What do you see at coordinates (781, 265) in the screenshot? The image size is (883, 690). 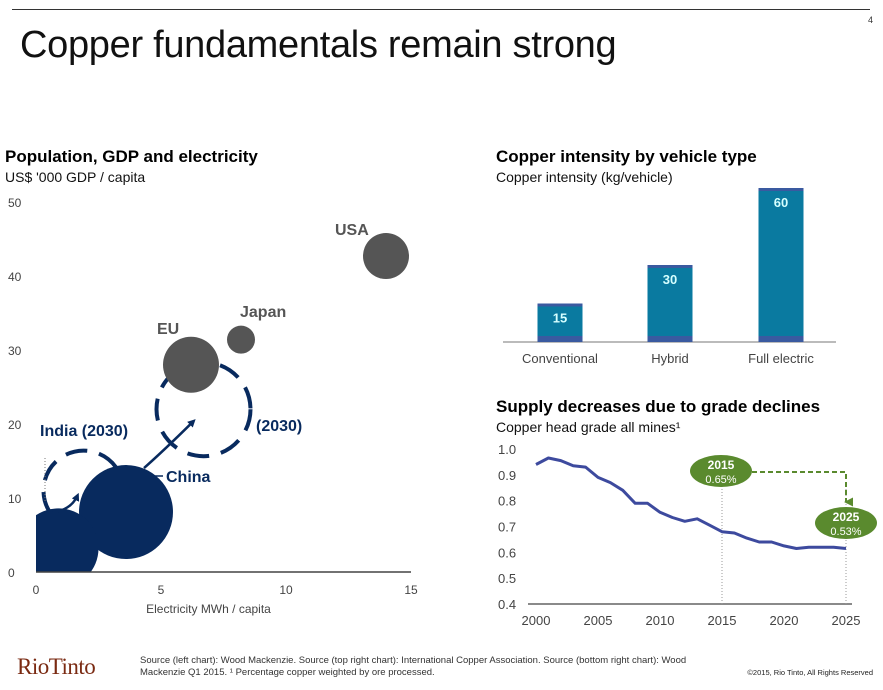 I see `bar-full-electric` at bounding box center [781, 265].